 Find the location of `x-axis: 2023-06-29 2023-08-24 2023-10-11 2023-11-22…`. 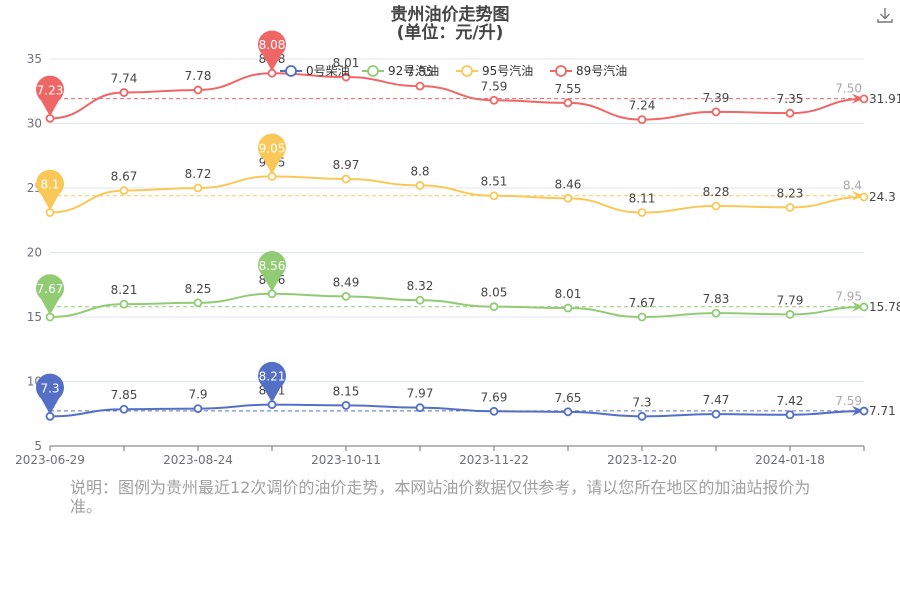

x-axis: 2023-06-29 2023-08-24 2023-10-11 2023-11-22… is located at coordinates (440, 456).